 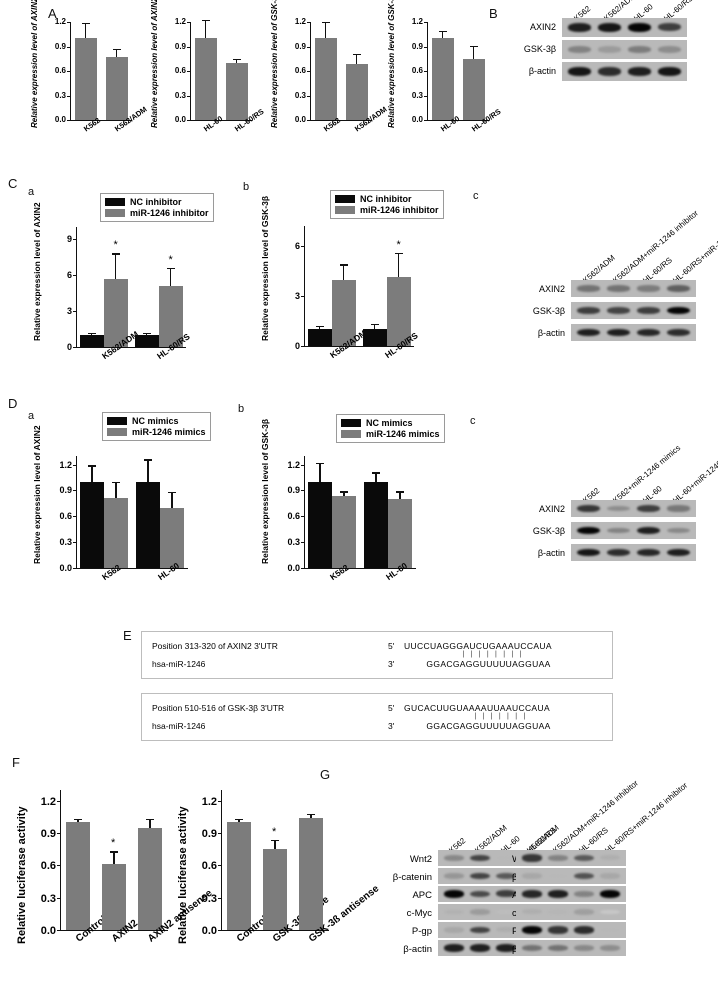 I want to click on sequence-0-mir-label: hsa-miR-1246, so click(x=179, y=664).